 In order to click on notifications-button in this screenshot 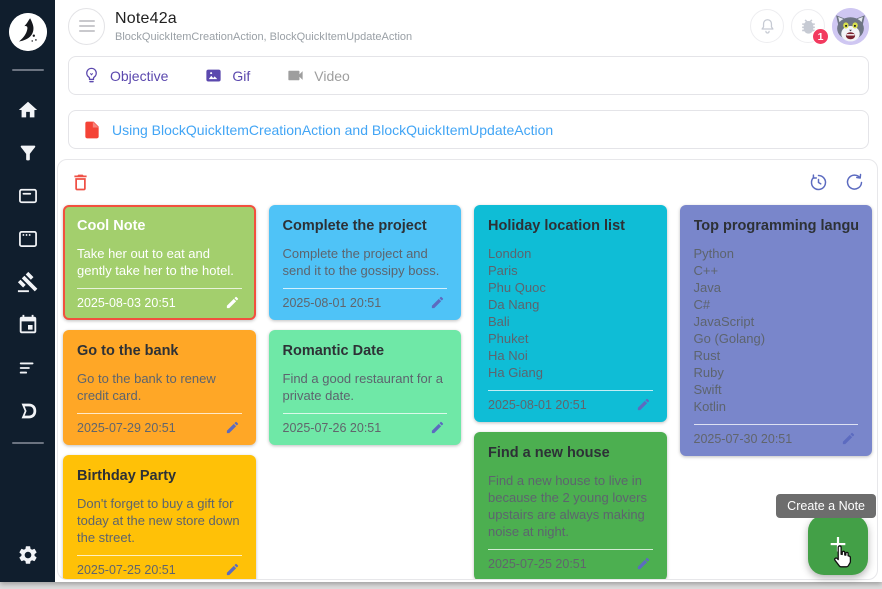, I will do `click(767, 26)`.